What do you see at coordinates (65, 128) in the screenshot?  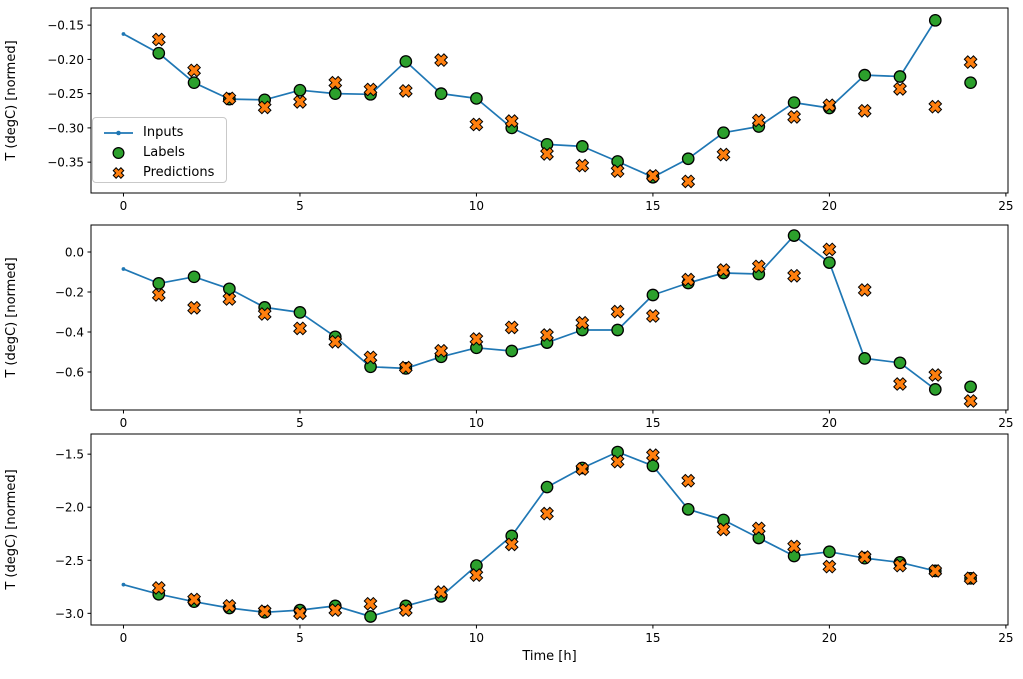 I see `y-tick-label: −0.30` at bounding box center [65, 128].